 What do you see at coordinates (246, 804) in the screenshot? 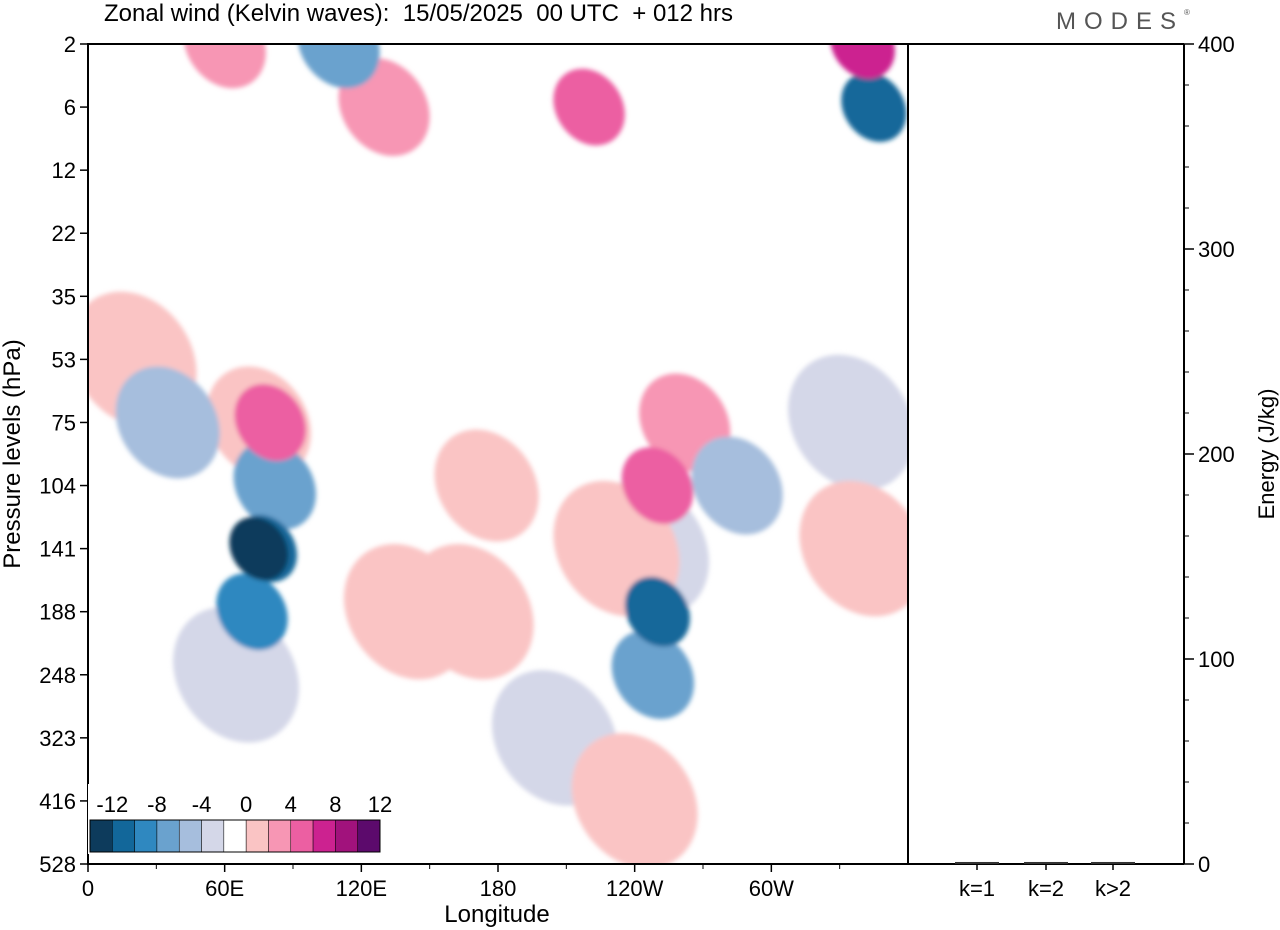
I see `colorbar-label: 0` at bounding box center [246, 804].